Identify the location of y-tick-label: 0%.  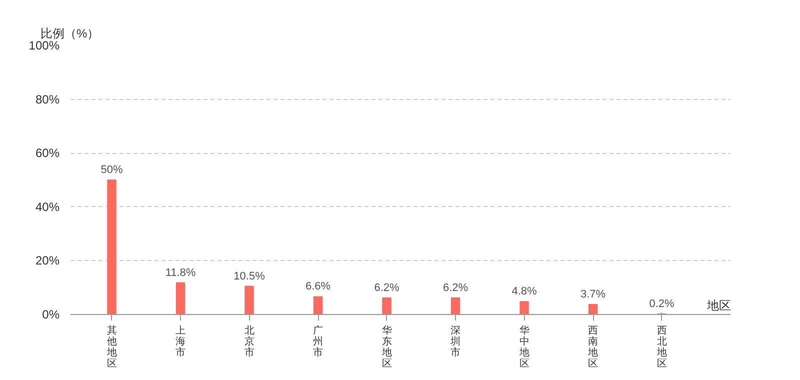
(51, 315).